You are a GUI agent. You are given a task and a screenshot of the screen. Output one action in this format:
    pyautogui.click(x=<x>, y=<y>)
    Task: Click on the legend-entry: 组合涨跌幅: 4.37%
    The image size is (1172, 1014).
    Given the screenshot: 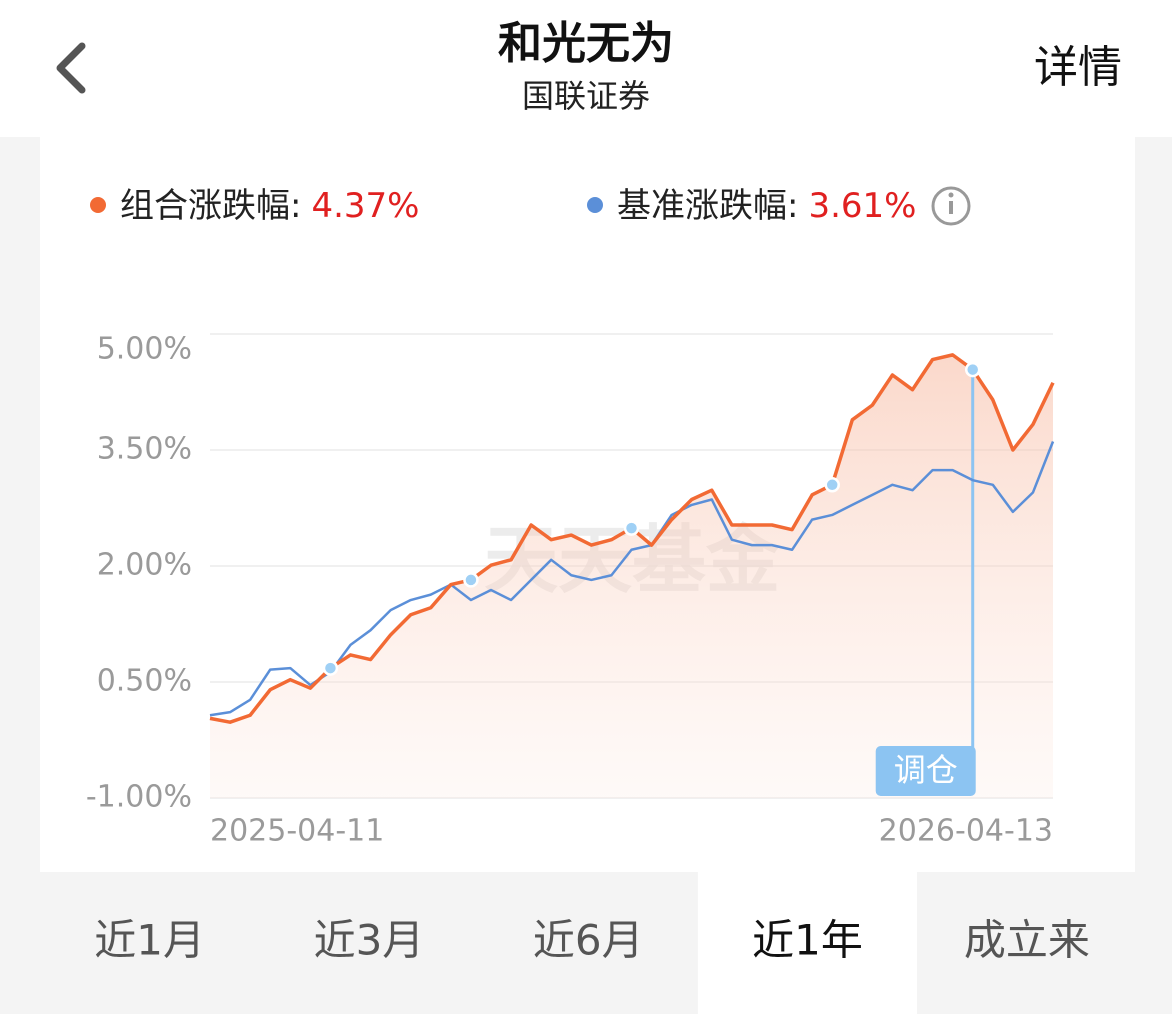 What is the action you would take?
    pyautogui.click(x=269, y=206)
    